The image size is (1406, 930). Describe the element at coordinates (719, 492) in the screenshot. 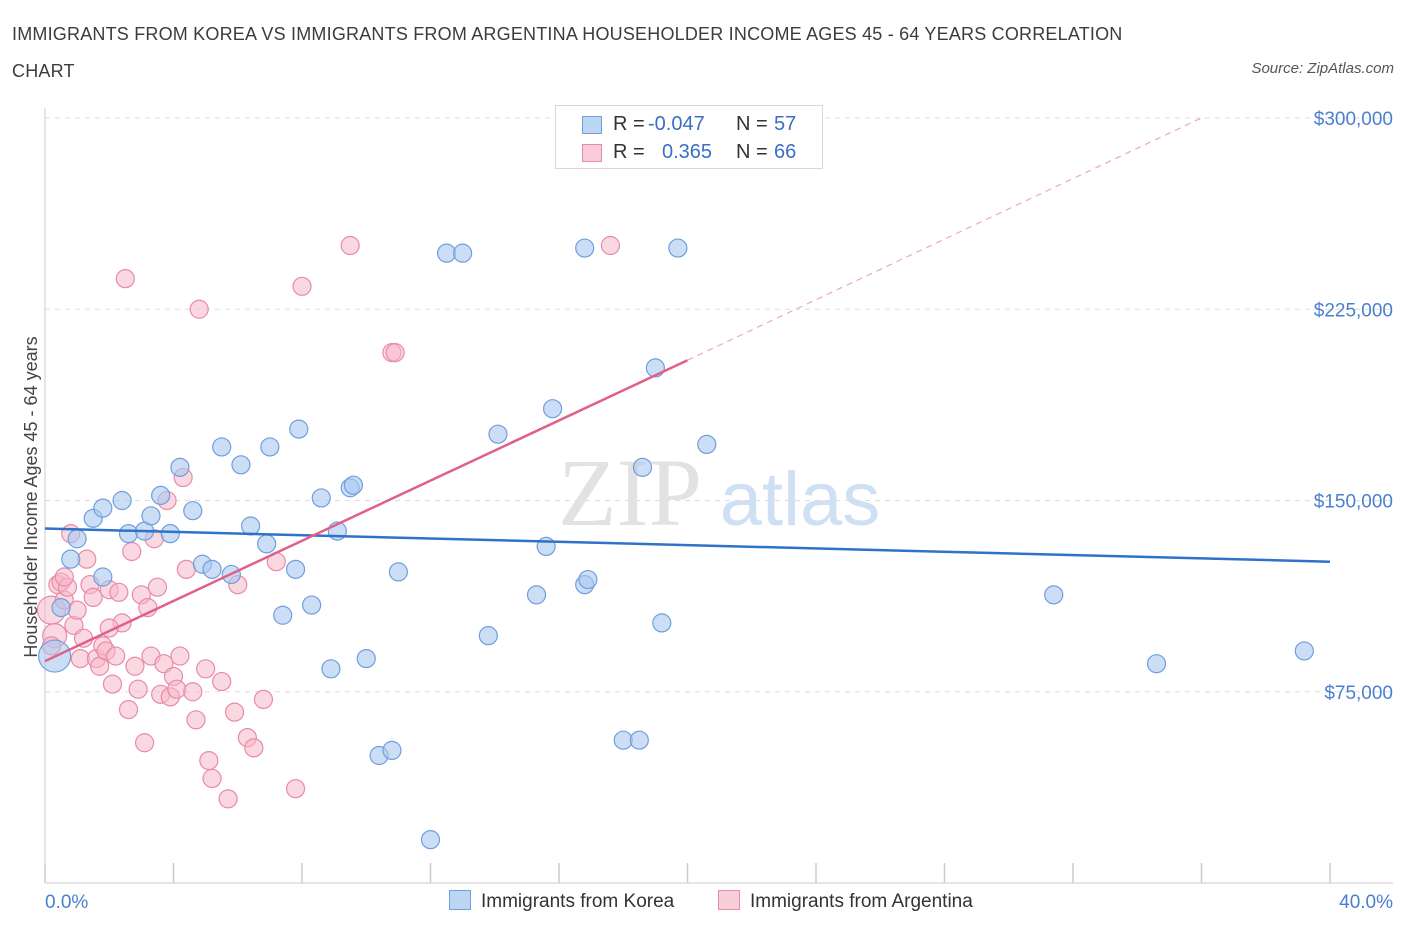

I see `watermark: ZIP atlas` at that location.